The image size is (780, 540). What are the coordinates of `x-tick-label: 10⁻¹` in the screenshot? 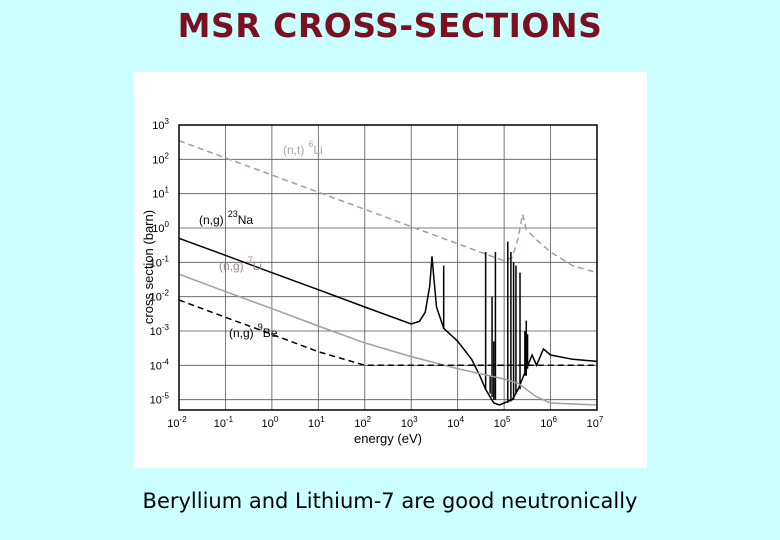 It's located at (224, 422).